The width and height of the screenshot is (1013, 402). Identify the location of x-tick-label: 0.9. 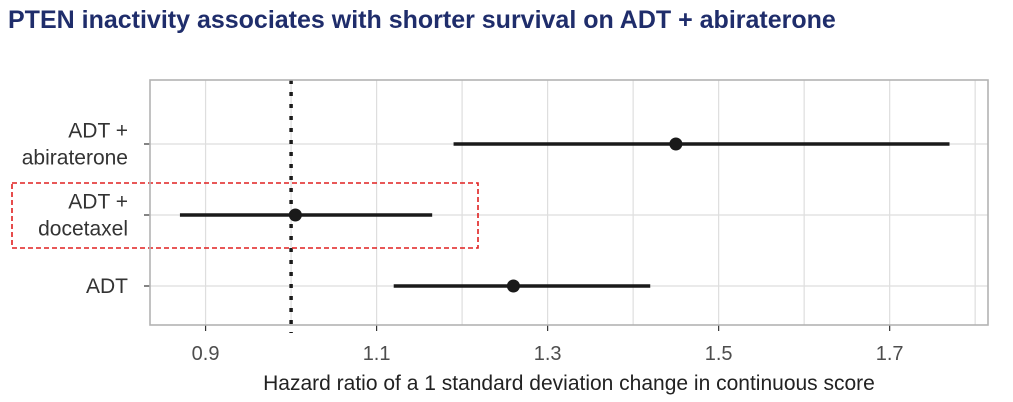
(206, 354).